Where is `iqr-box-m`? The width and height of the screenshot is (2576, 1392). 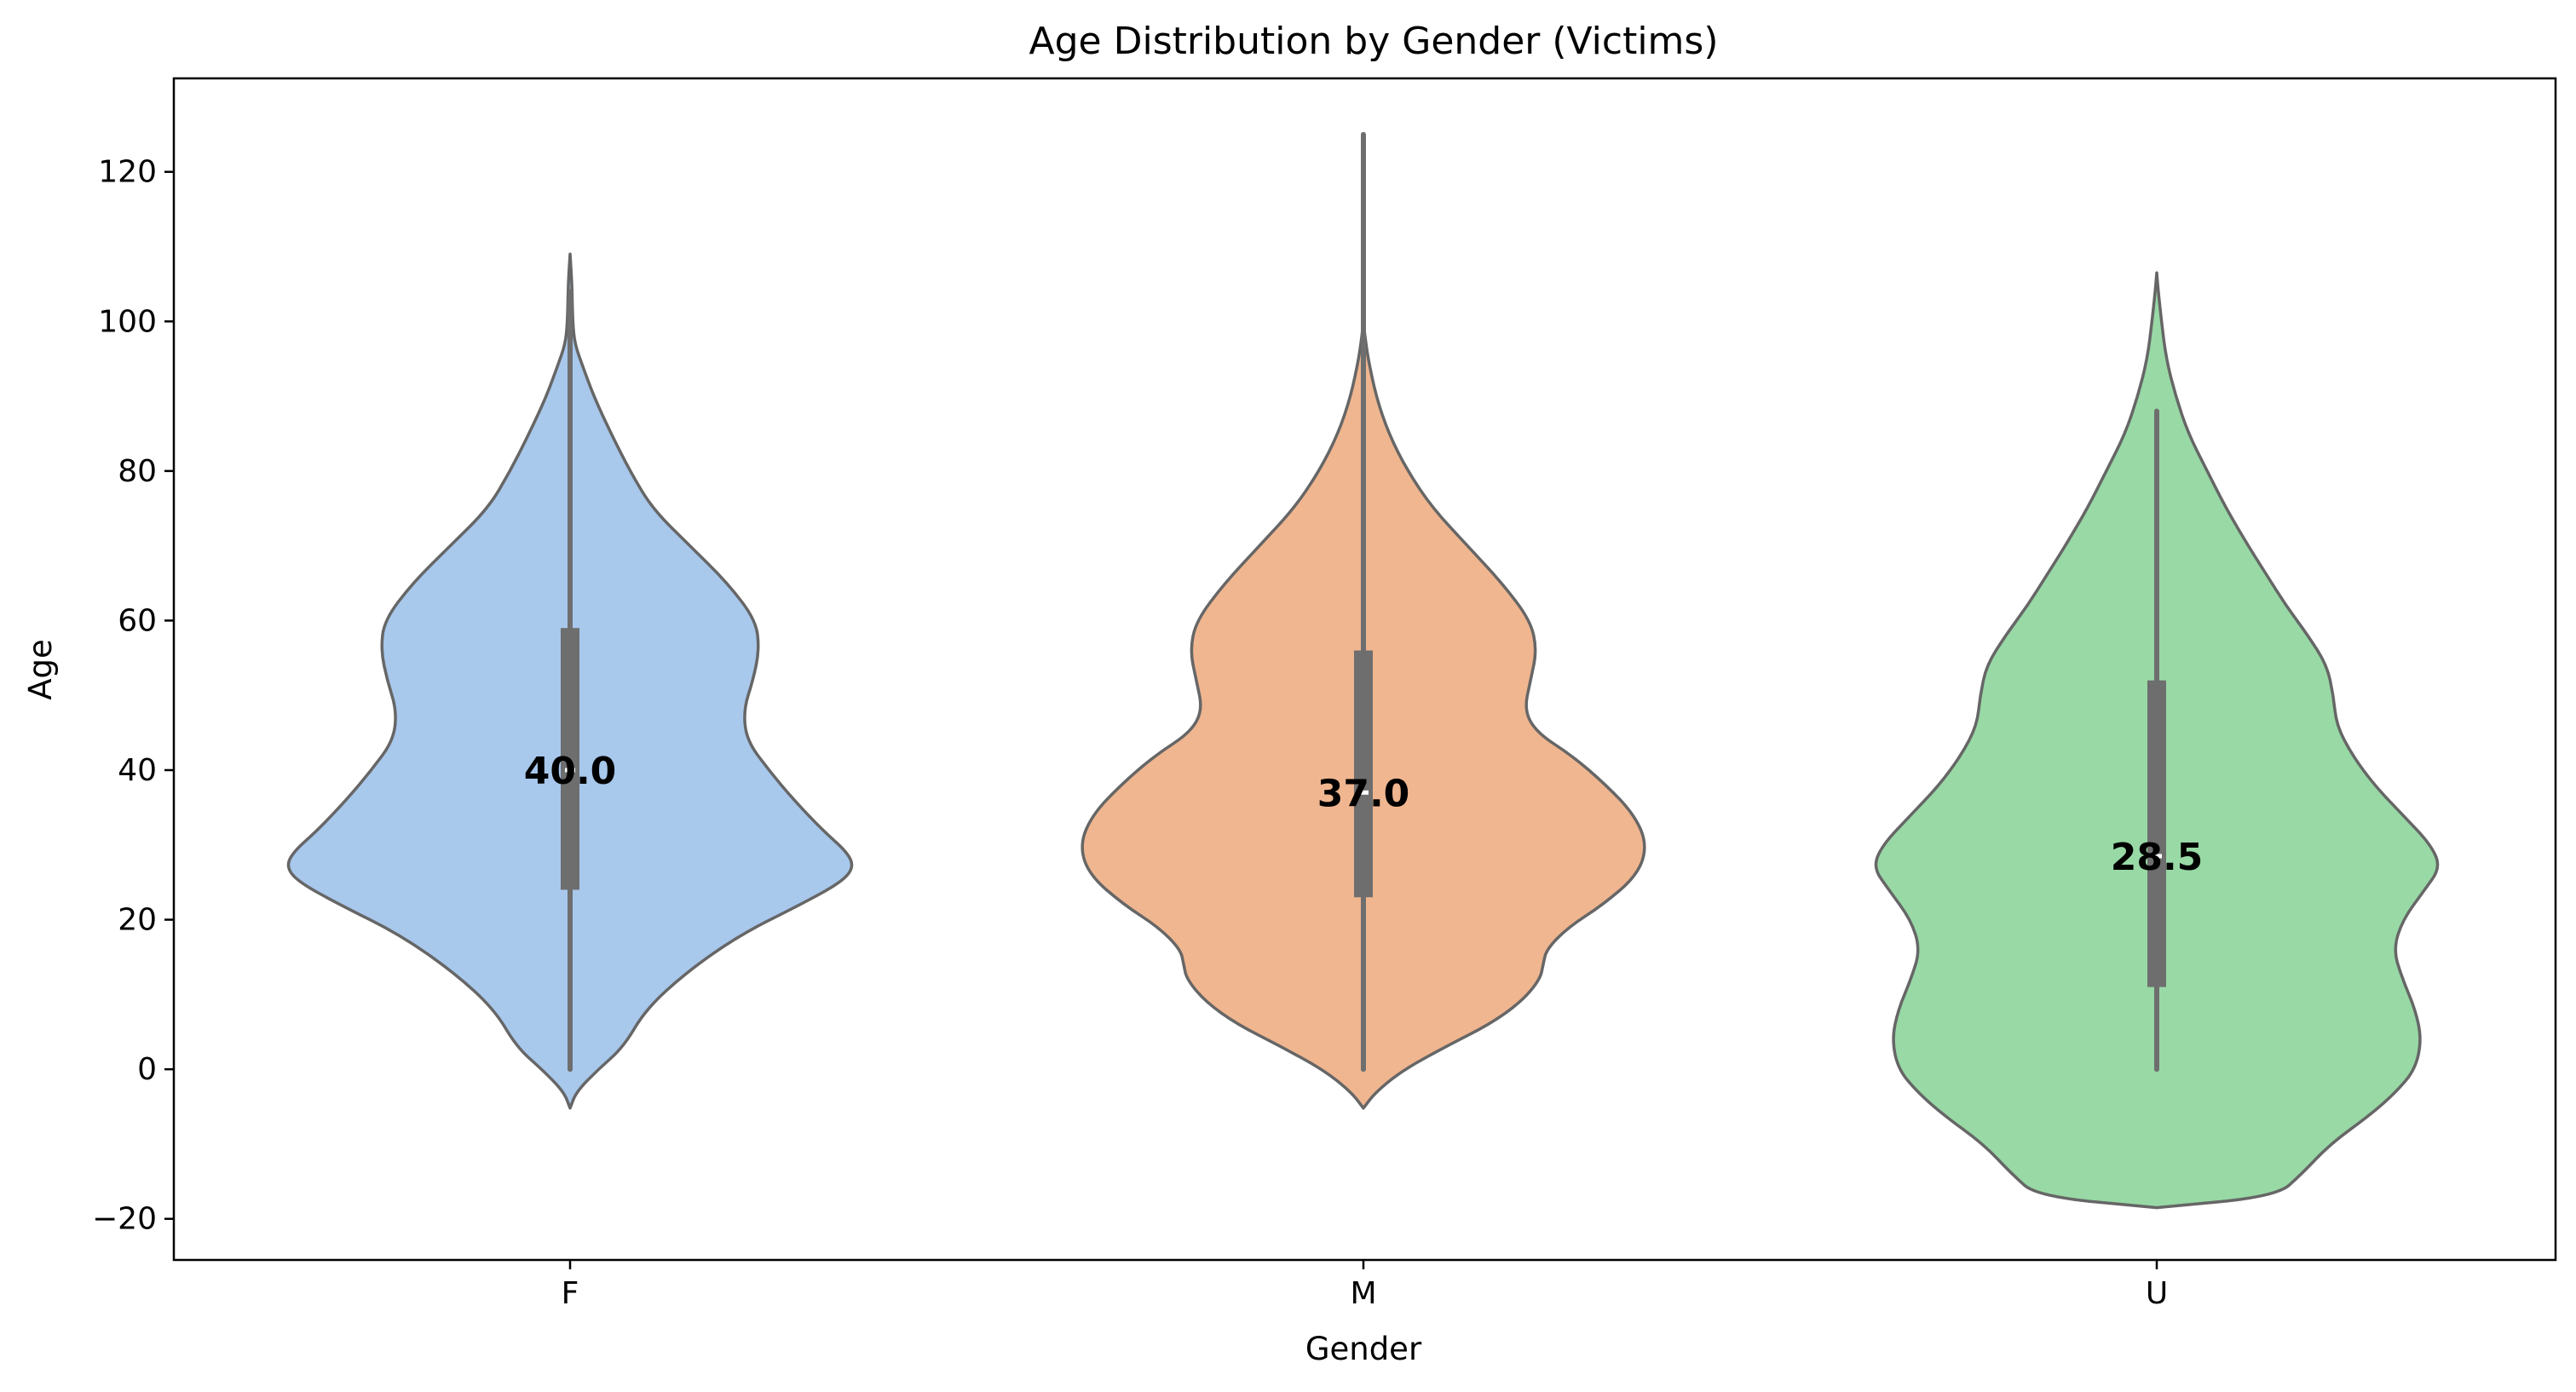 iqr-box-m is located at coordinates (1363, 774).